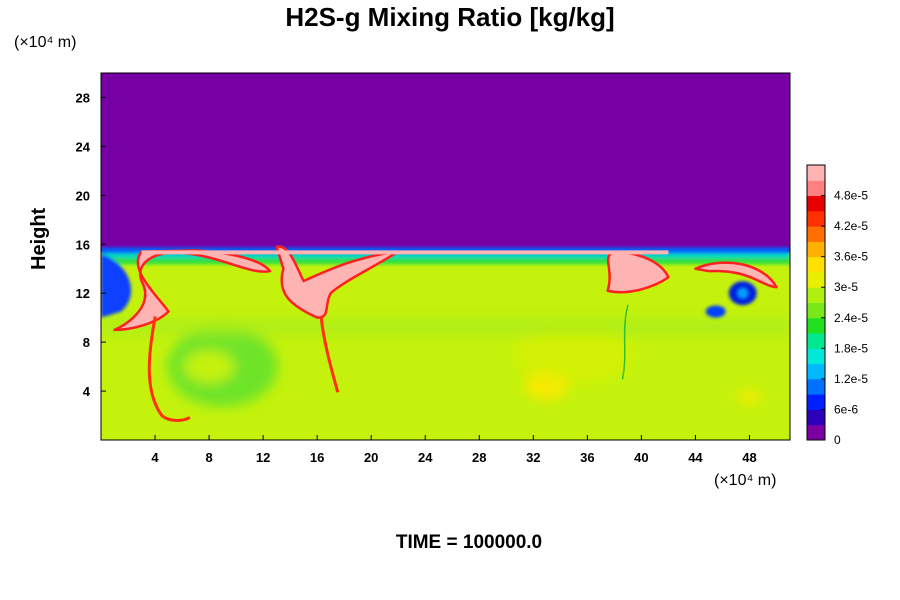  What do you see at coordinates (641, 457) in the screenshot?
I see `x-tick-label: 40` at bounding box center [641, 457].